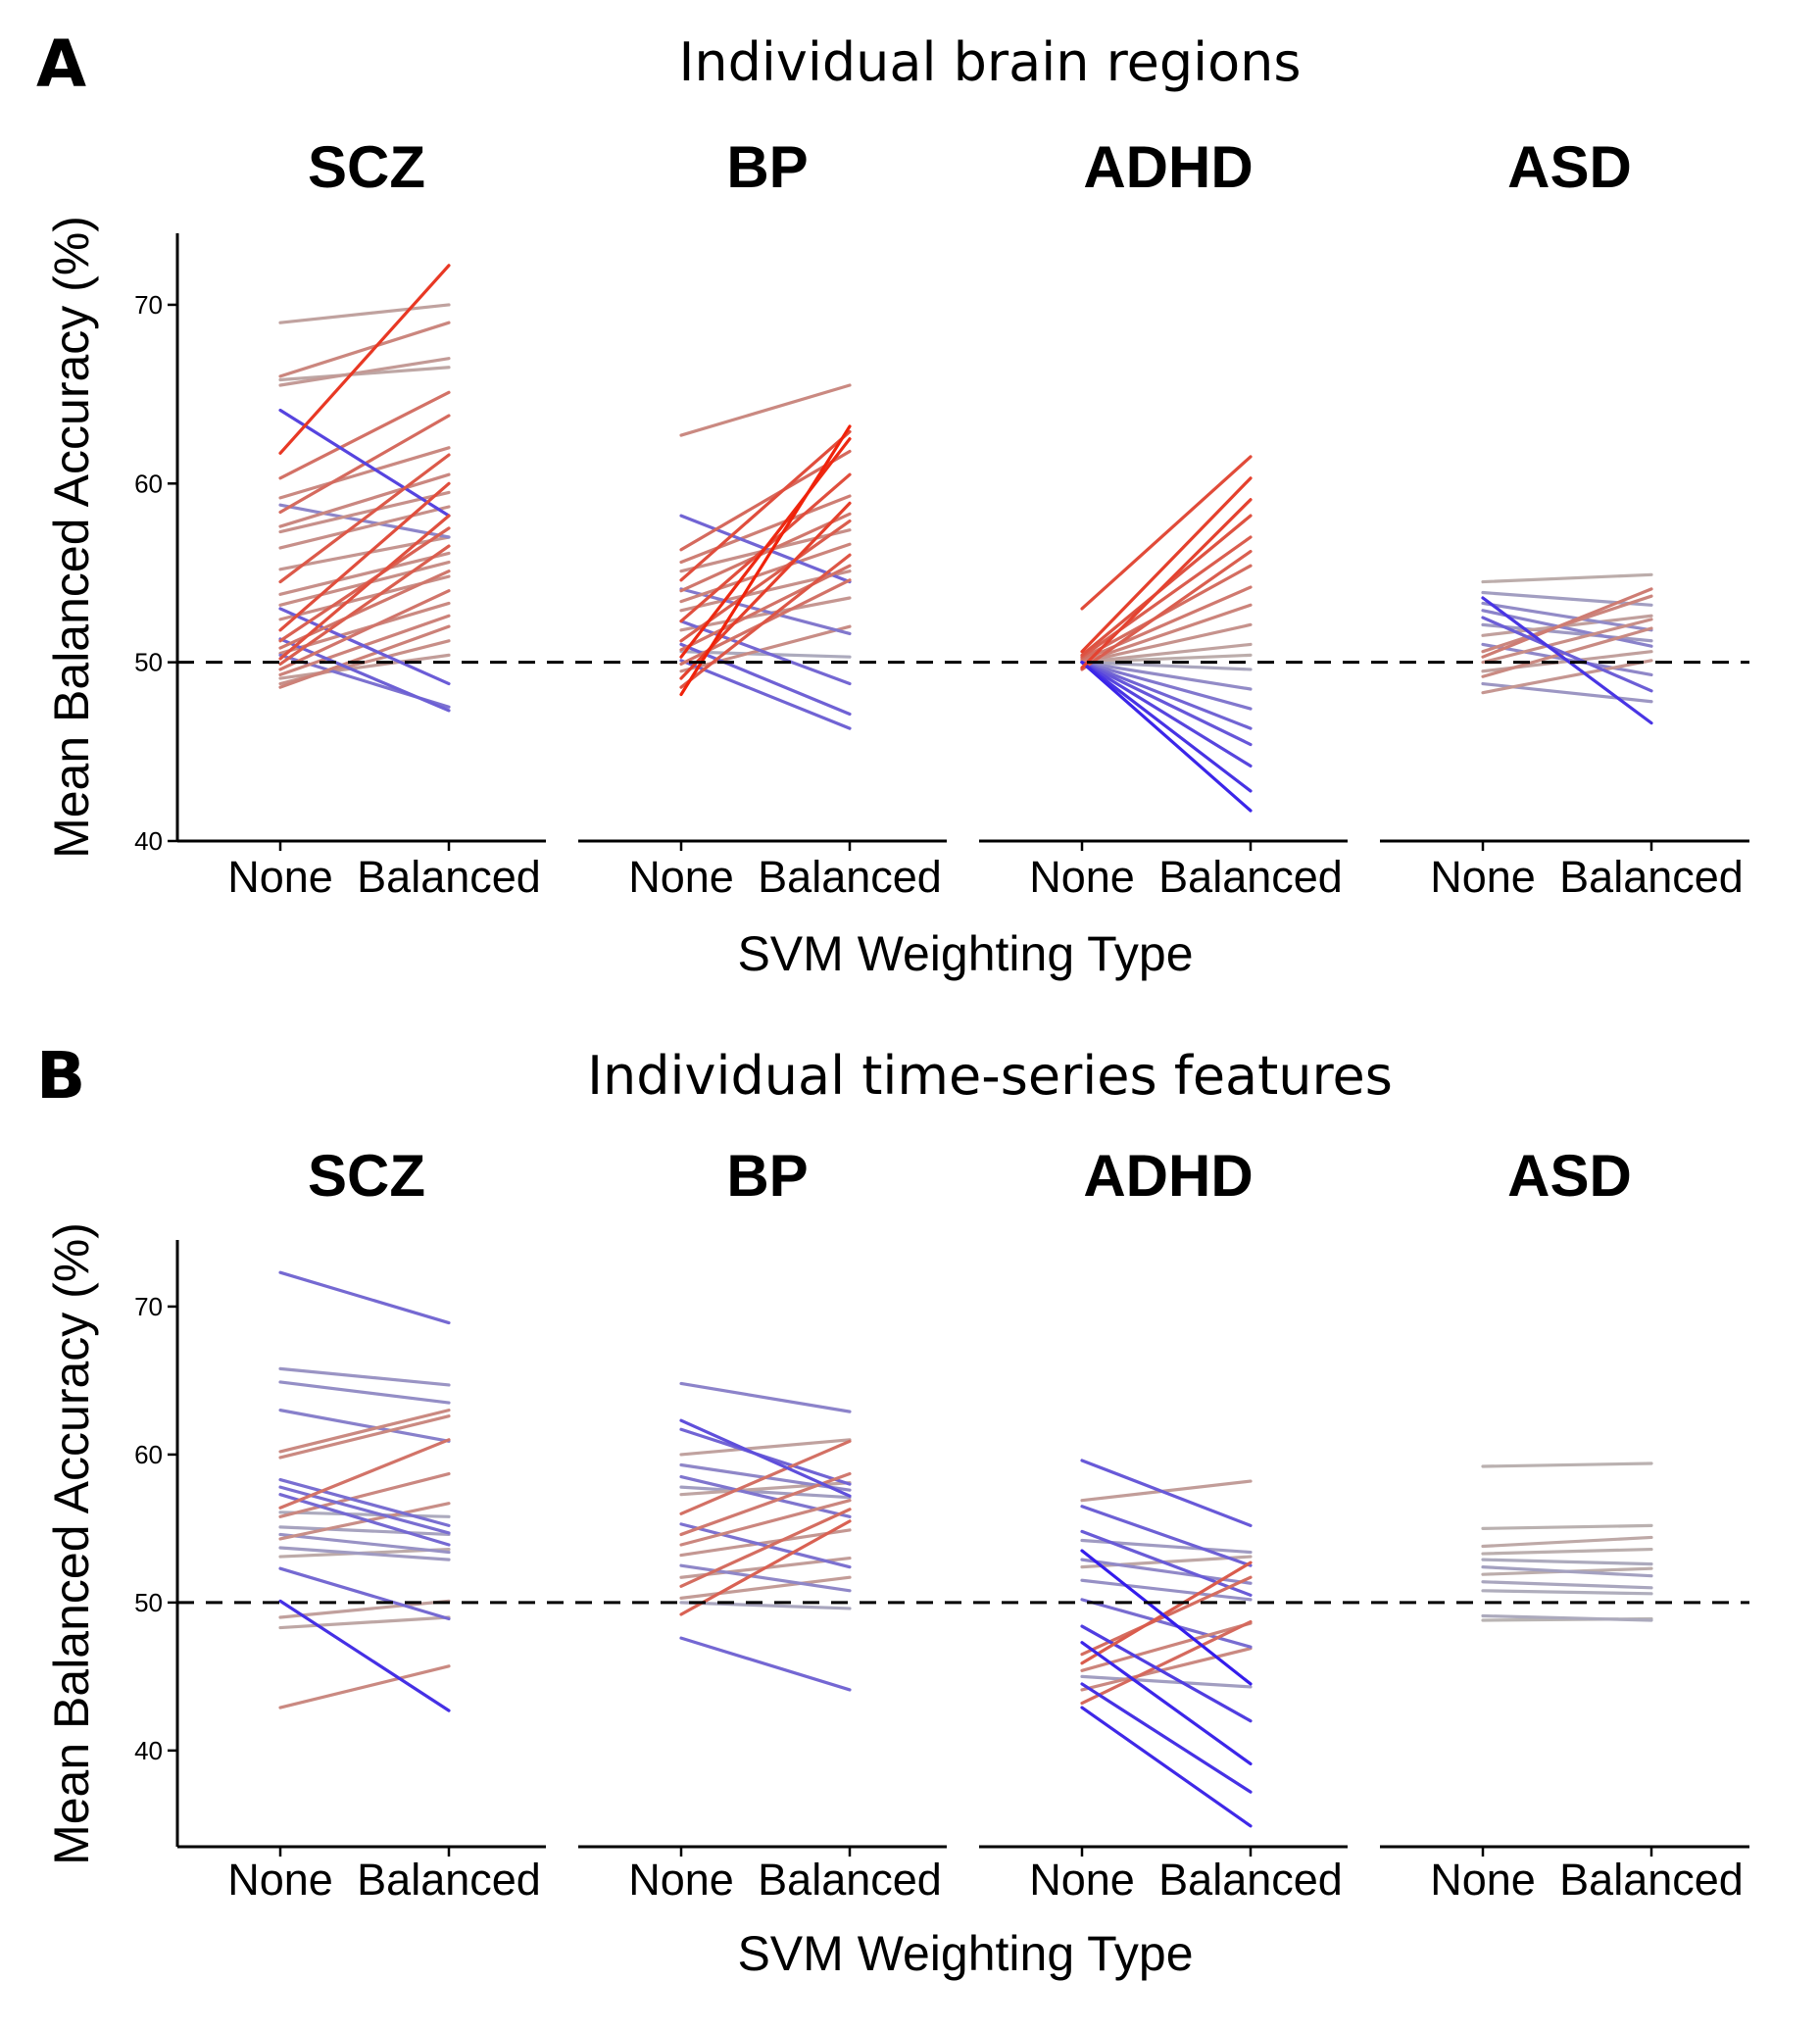 The height and width of the screenshot is (2031, 1820). I want to click on y-tick-label: 40, so click(148, 841).